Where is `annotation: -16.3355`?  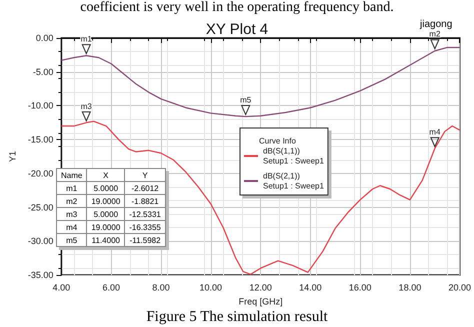 annotation: -16.3355 is located at coordinates (145, 227).